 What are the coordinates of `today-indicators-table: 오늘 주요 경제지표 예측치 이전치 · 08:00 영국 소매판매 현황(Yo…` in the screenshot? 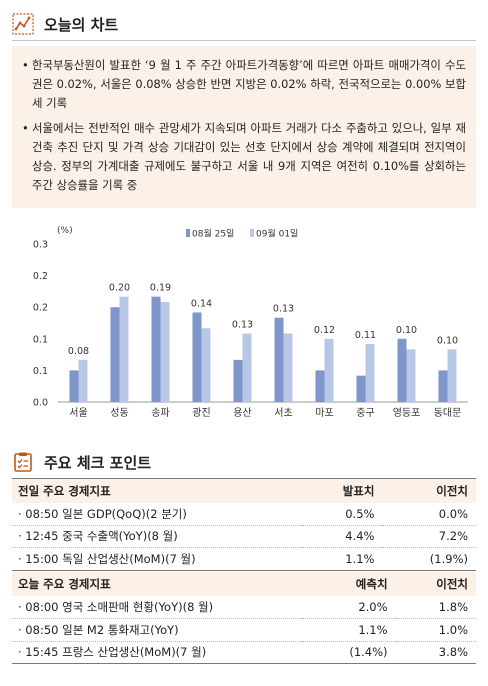 It's located at (244, 618).